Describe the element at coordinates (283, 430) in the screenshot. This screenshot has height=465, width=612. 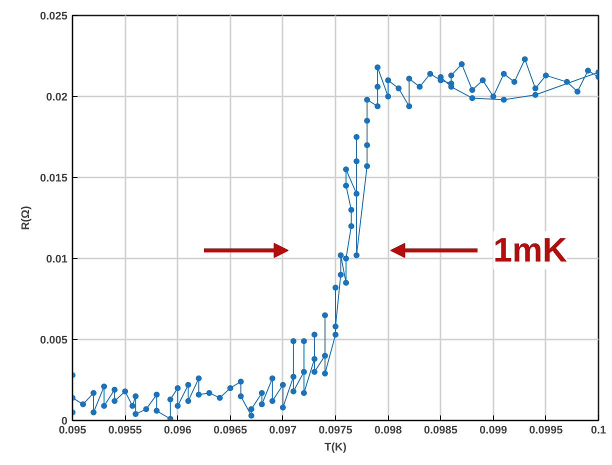
I see `x-tick-label: 0.097` at that location.